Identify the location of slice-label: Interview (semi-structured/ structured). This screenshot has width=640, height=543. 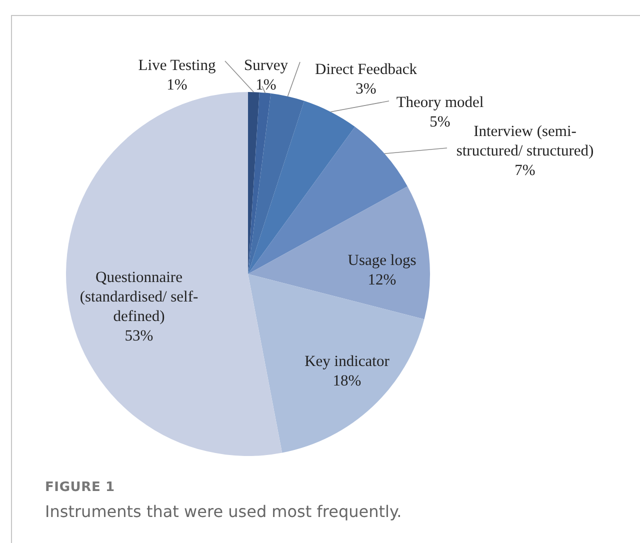
(525, 141).